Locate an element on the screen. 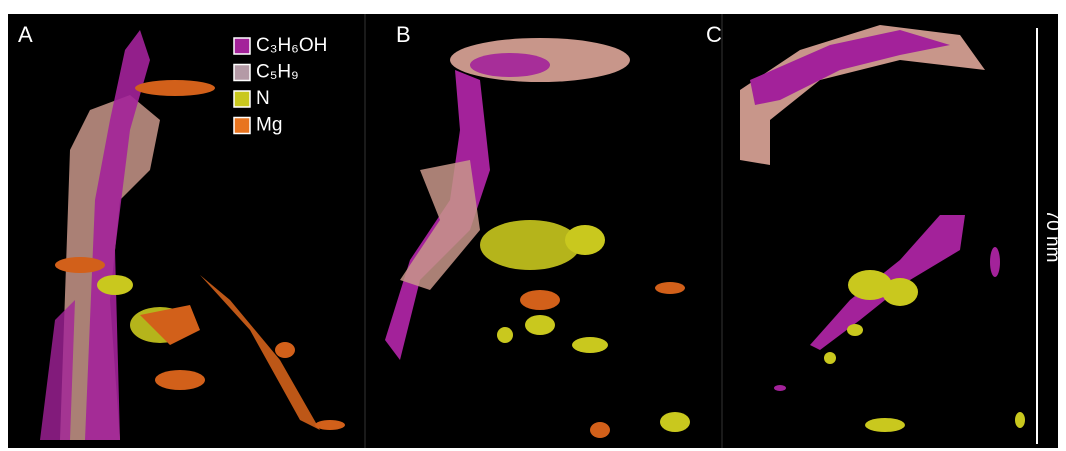  panel-label: B is located at coordinates (403, 34).